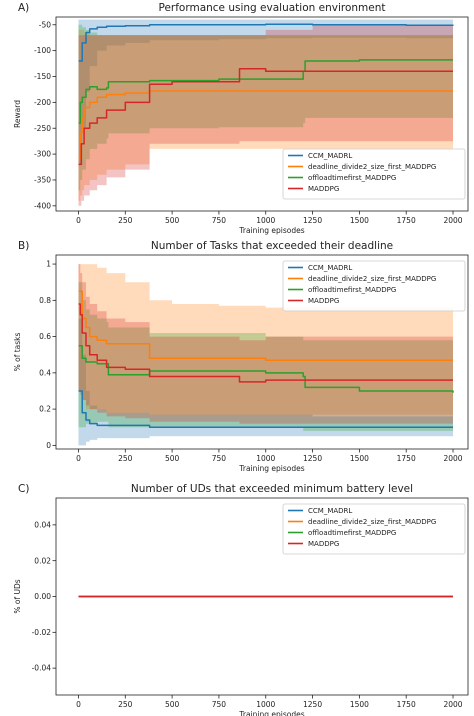 This screenshot has height=716, width=474. I want to click on y-tick-label: -350, so click(42, 180).